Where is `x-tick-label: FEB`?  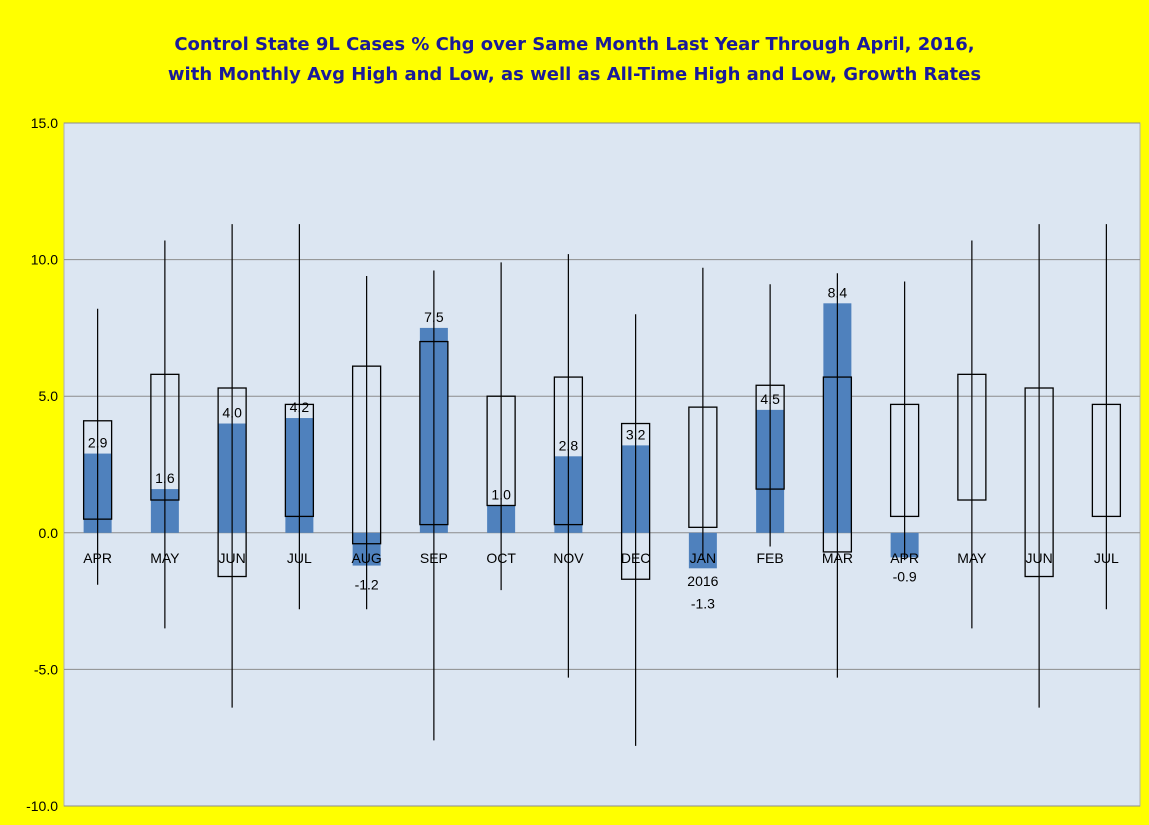
x-tick-label: FEB is located at coordinates (770, 558).